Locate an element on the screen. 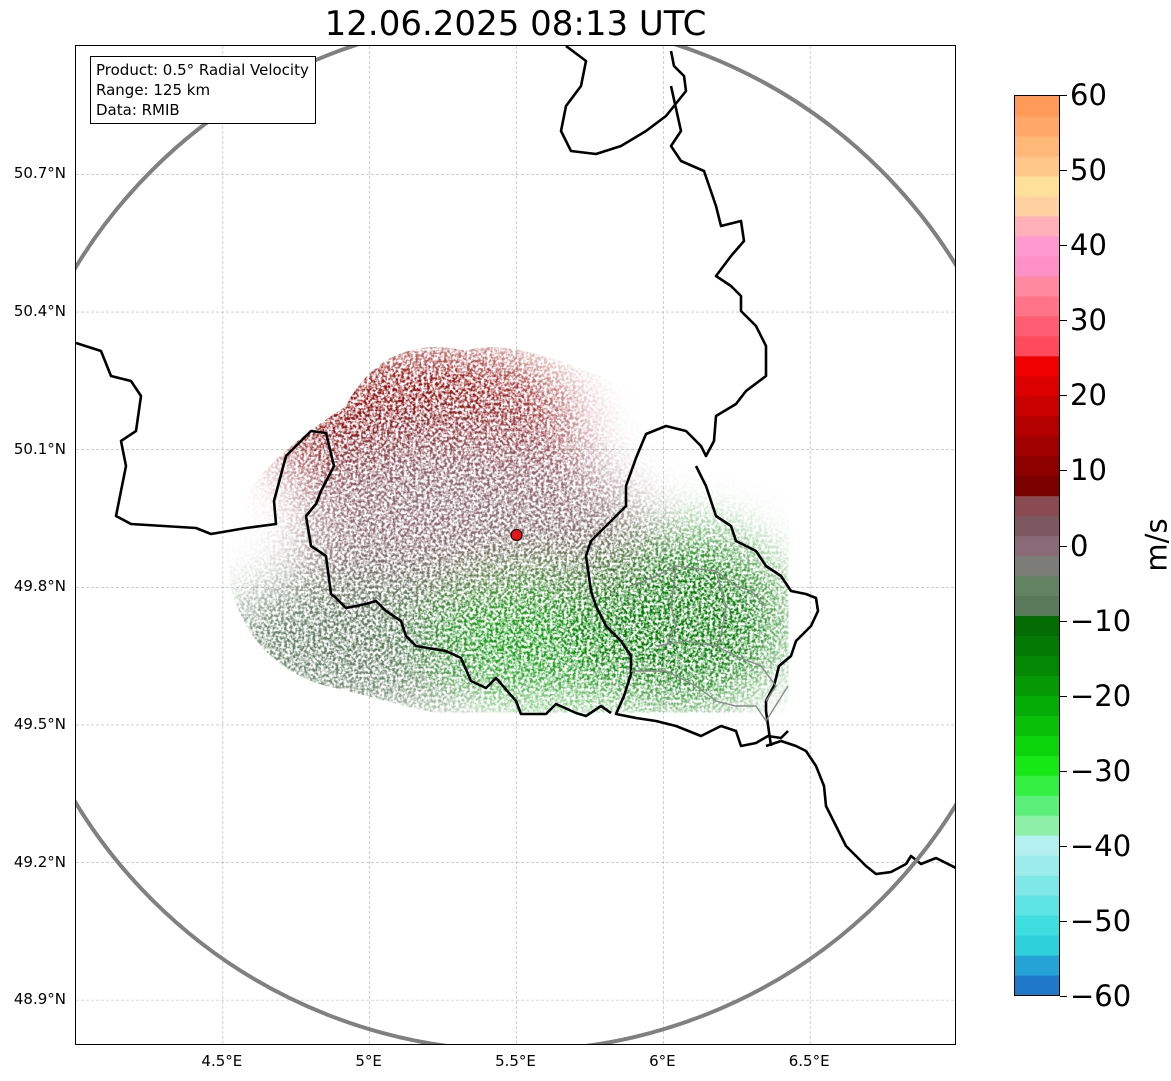  info-data-source: Data: RMIB is located at coordinates (138, 110).